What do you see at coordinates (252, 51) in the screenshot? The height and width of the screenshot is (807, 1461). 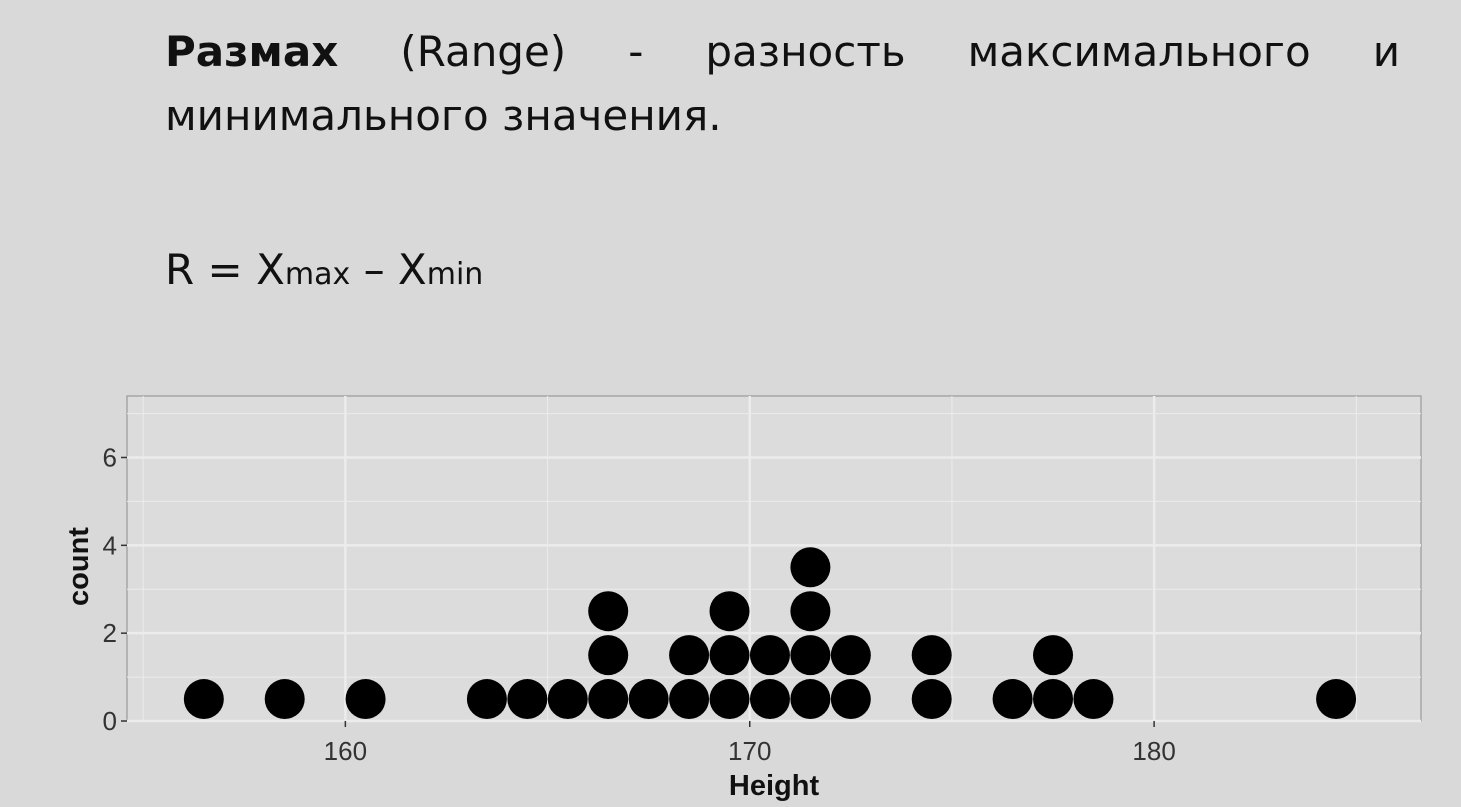 I see `definition-term: Размах` at bounding box center [252, 51].